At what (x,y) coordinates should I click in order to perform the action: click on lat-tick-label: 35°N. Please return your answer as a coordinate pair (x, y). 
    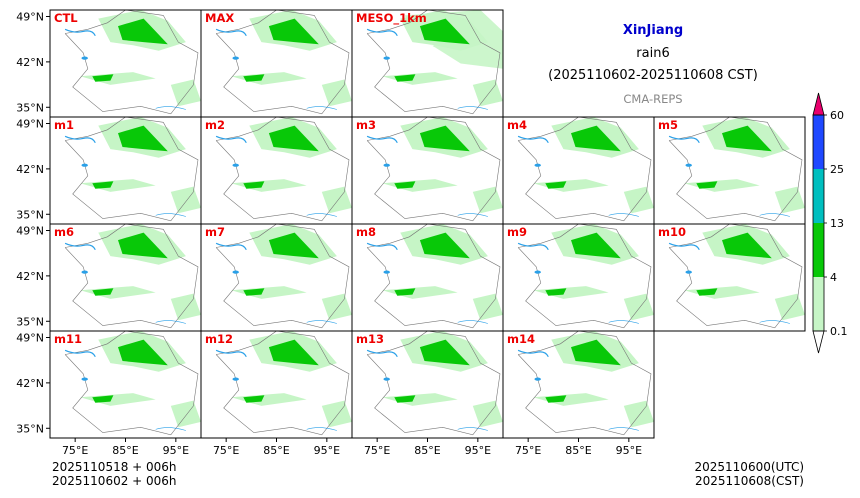
    Looking at the image, I should click on (30, 321).